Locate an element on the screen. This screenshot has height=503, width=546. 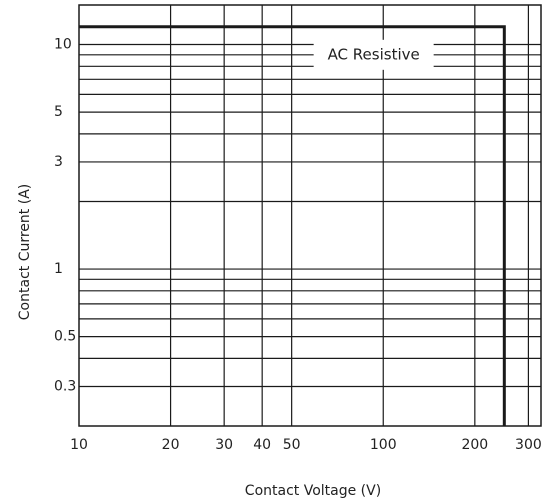
x-tick-label-300: 300 is located at coordinates (528, 445).